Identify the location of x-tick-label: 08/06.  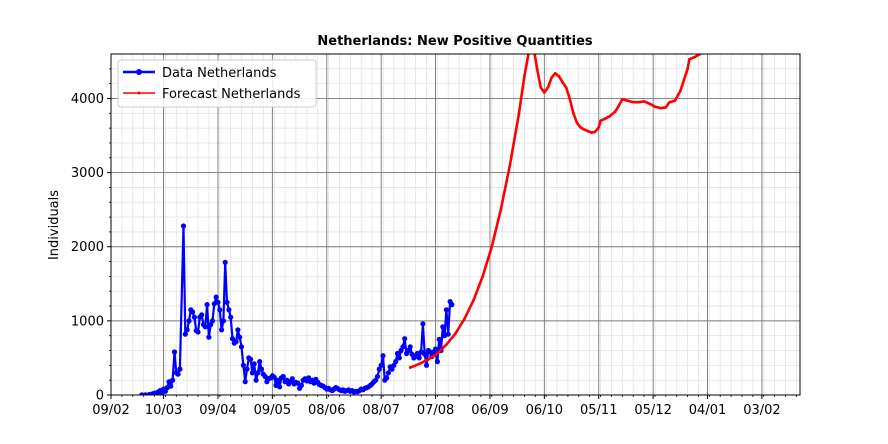
(326, 410).